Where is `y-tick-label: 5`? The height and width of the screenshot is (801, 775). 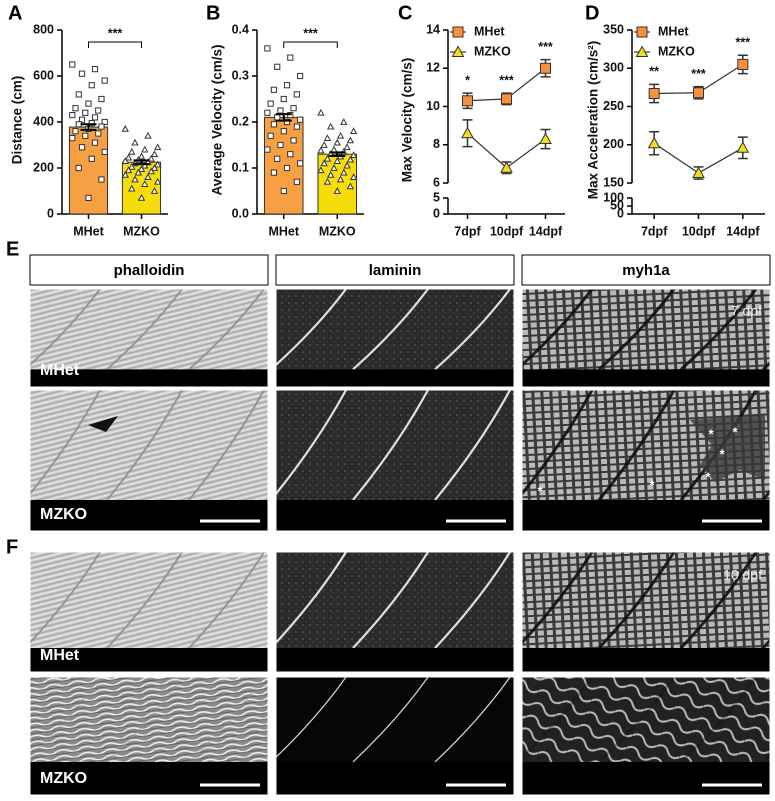 y-tick-label: 5 is located at coordinates (436, 197).